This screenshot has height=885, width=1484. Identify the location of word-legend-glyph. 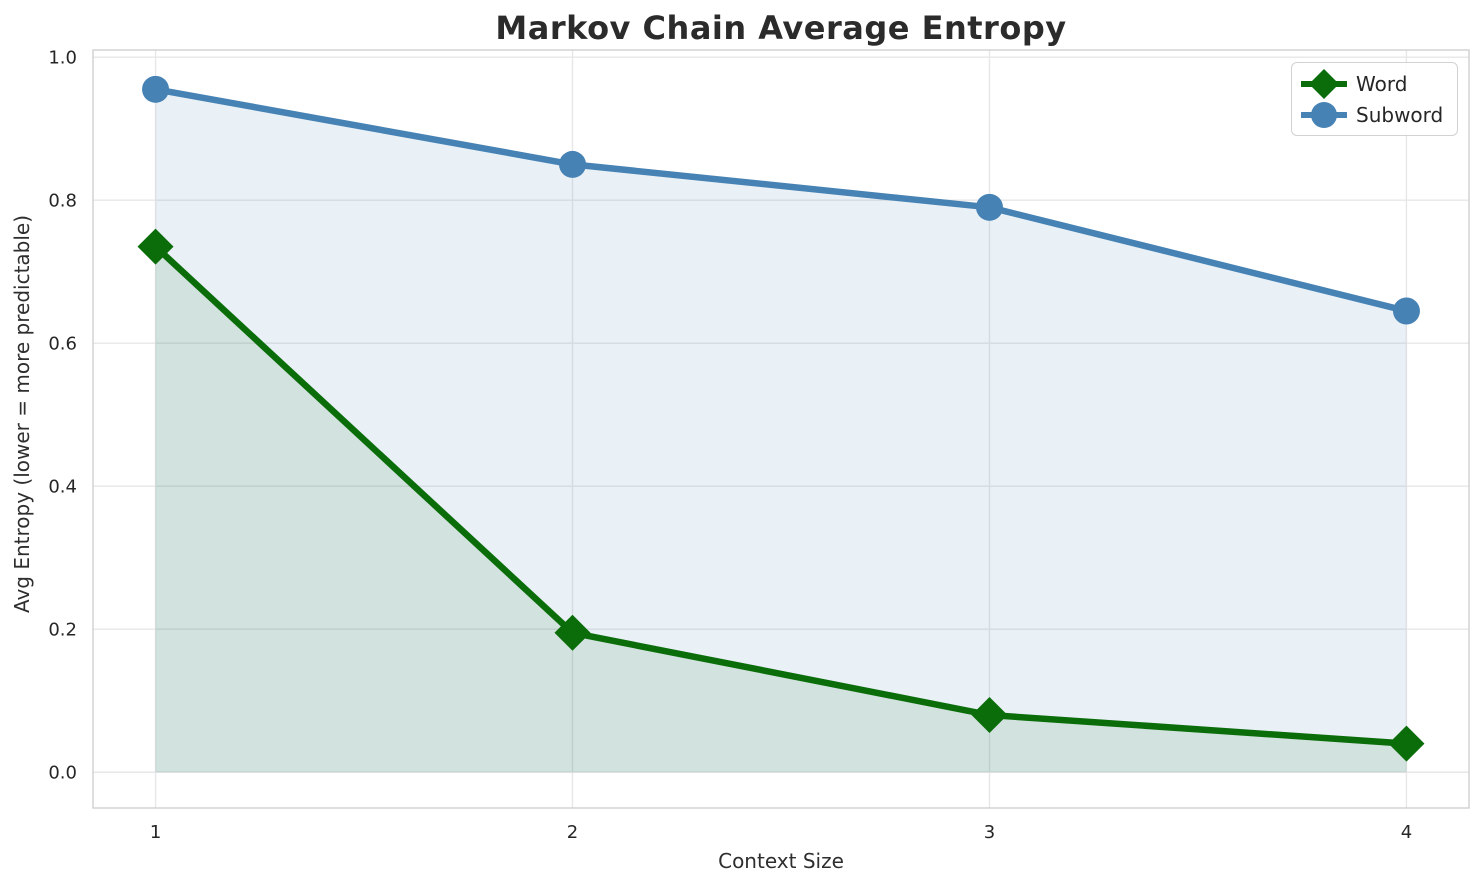
(1324, 83).